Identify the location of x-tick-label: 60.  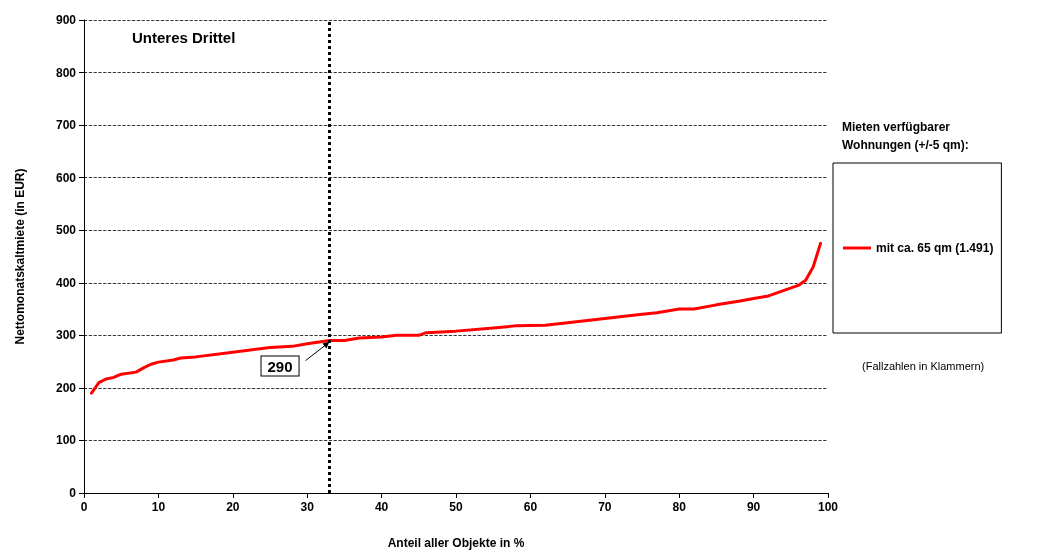
(530, 507).